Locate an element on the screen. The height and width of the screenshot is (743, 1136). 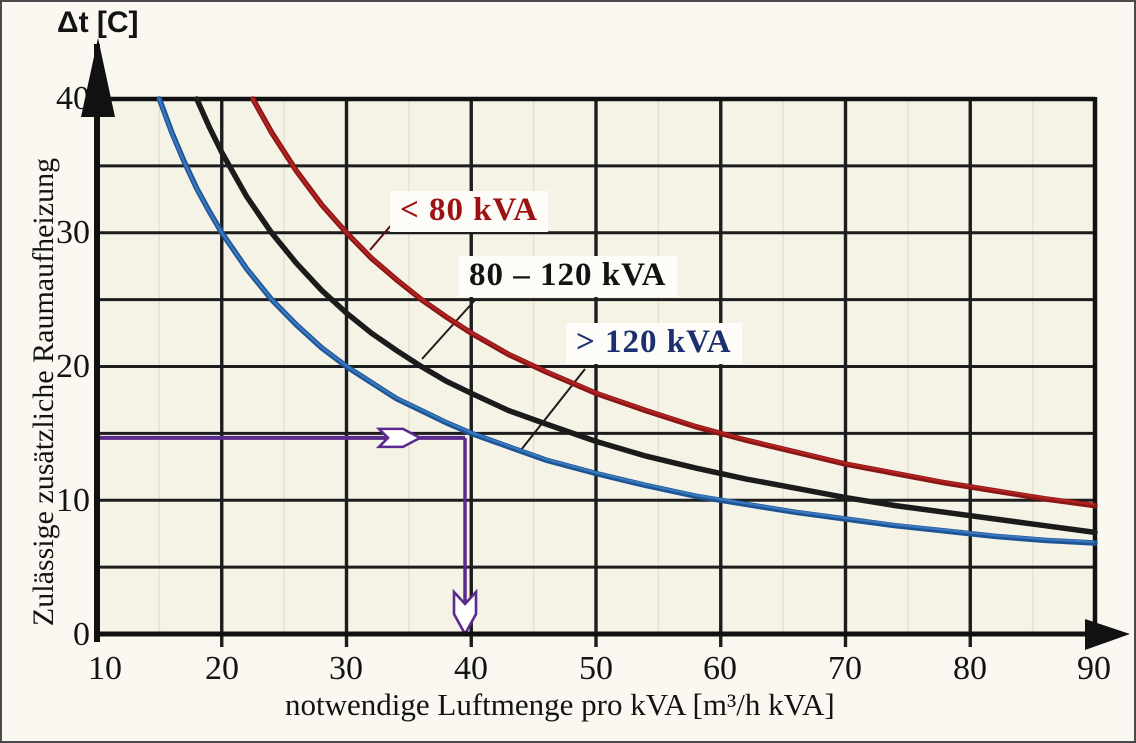
y-axis-arrowhead is located at coordinates (98, 77).